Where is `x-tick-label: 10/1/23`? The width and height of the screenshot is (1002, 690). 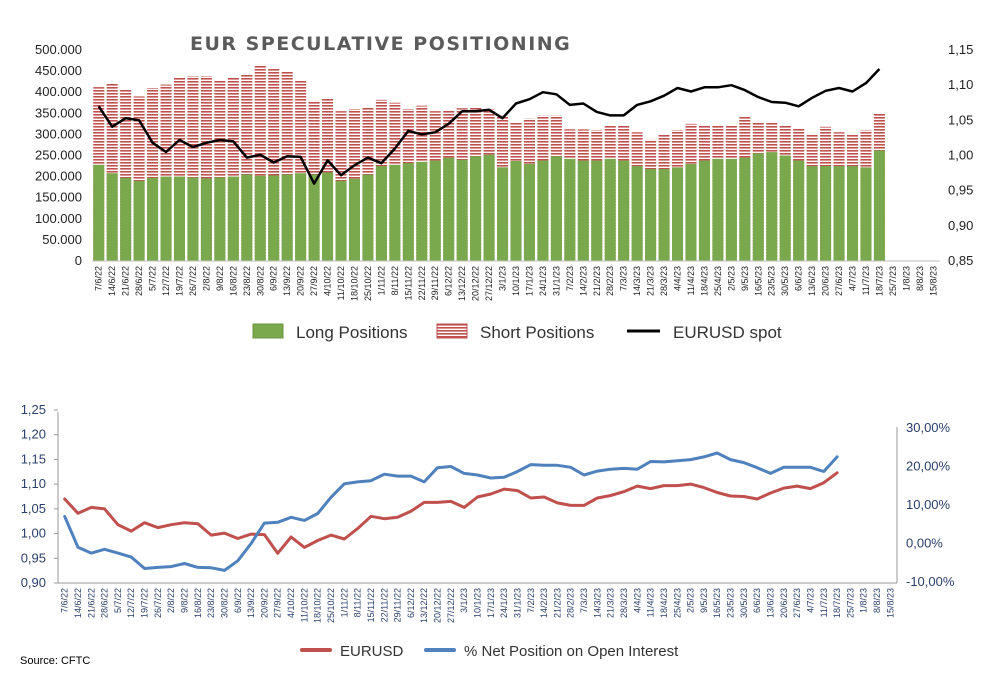 x-tick-label: 10/1/23 is located at coordinates (478, 603).